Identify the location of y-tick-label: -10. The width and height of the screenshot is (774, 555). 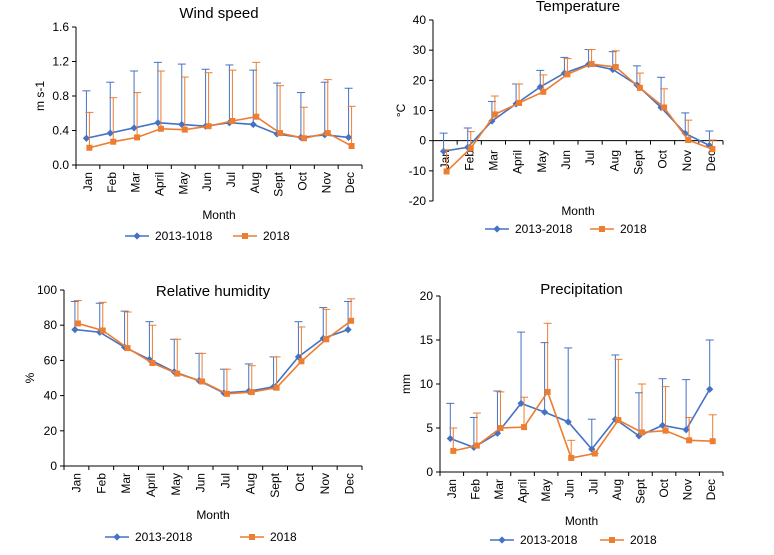
(418, 171).